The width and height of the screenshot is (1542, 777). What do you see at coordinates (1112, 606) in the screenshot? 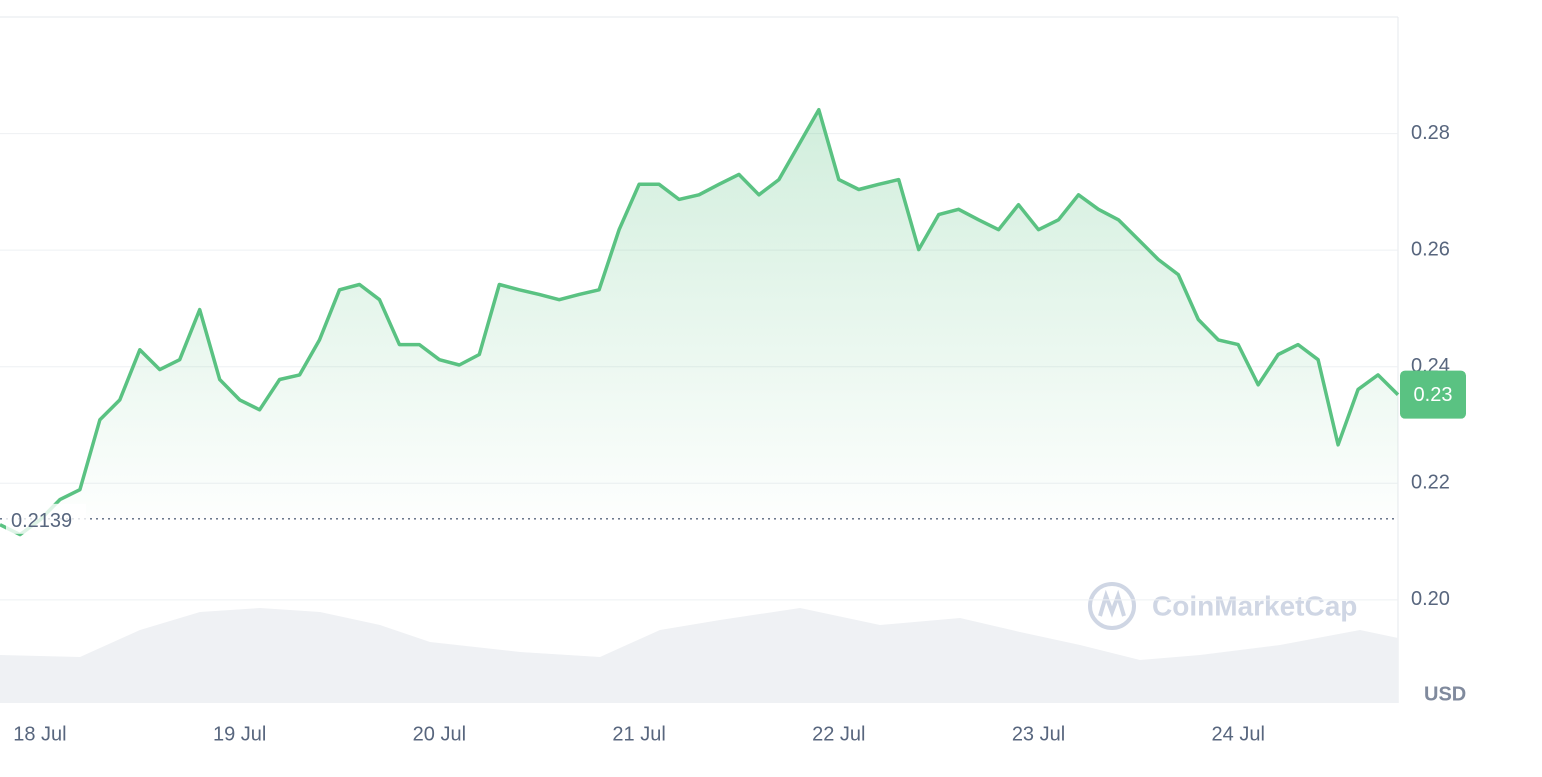
I see `watermark-logo` at bounding box center [1112, 606].